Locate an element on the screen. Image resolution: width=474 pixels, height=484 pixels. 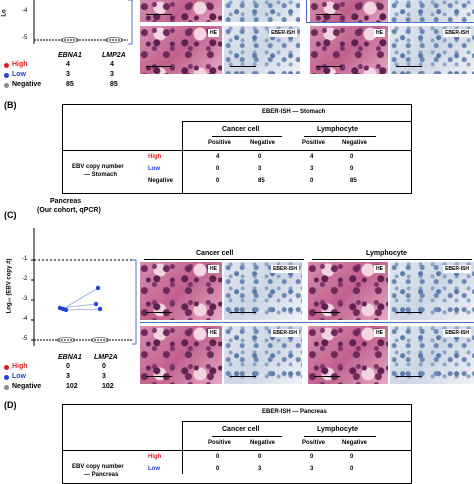
table-header: EBER-ISH — Stomach is located at coordinates (294, 112).